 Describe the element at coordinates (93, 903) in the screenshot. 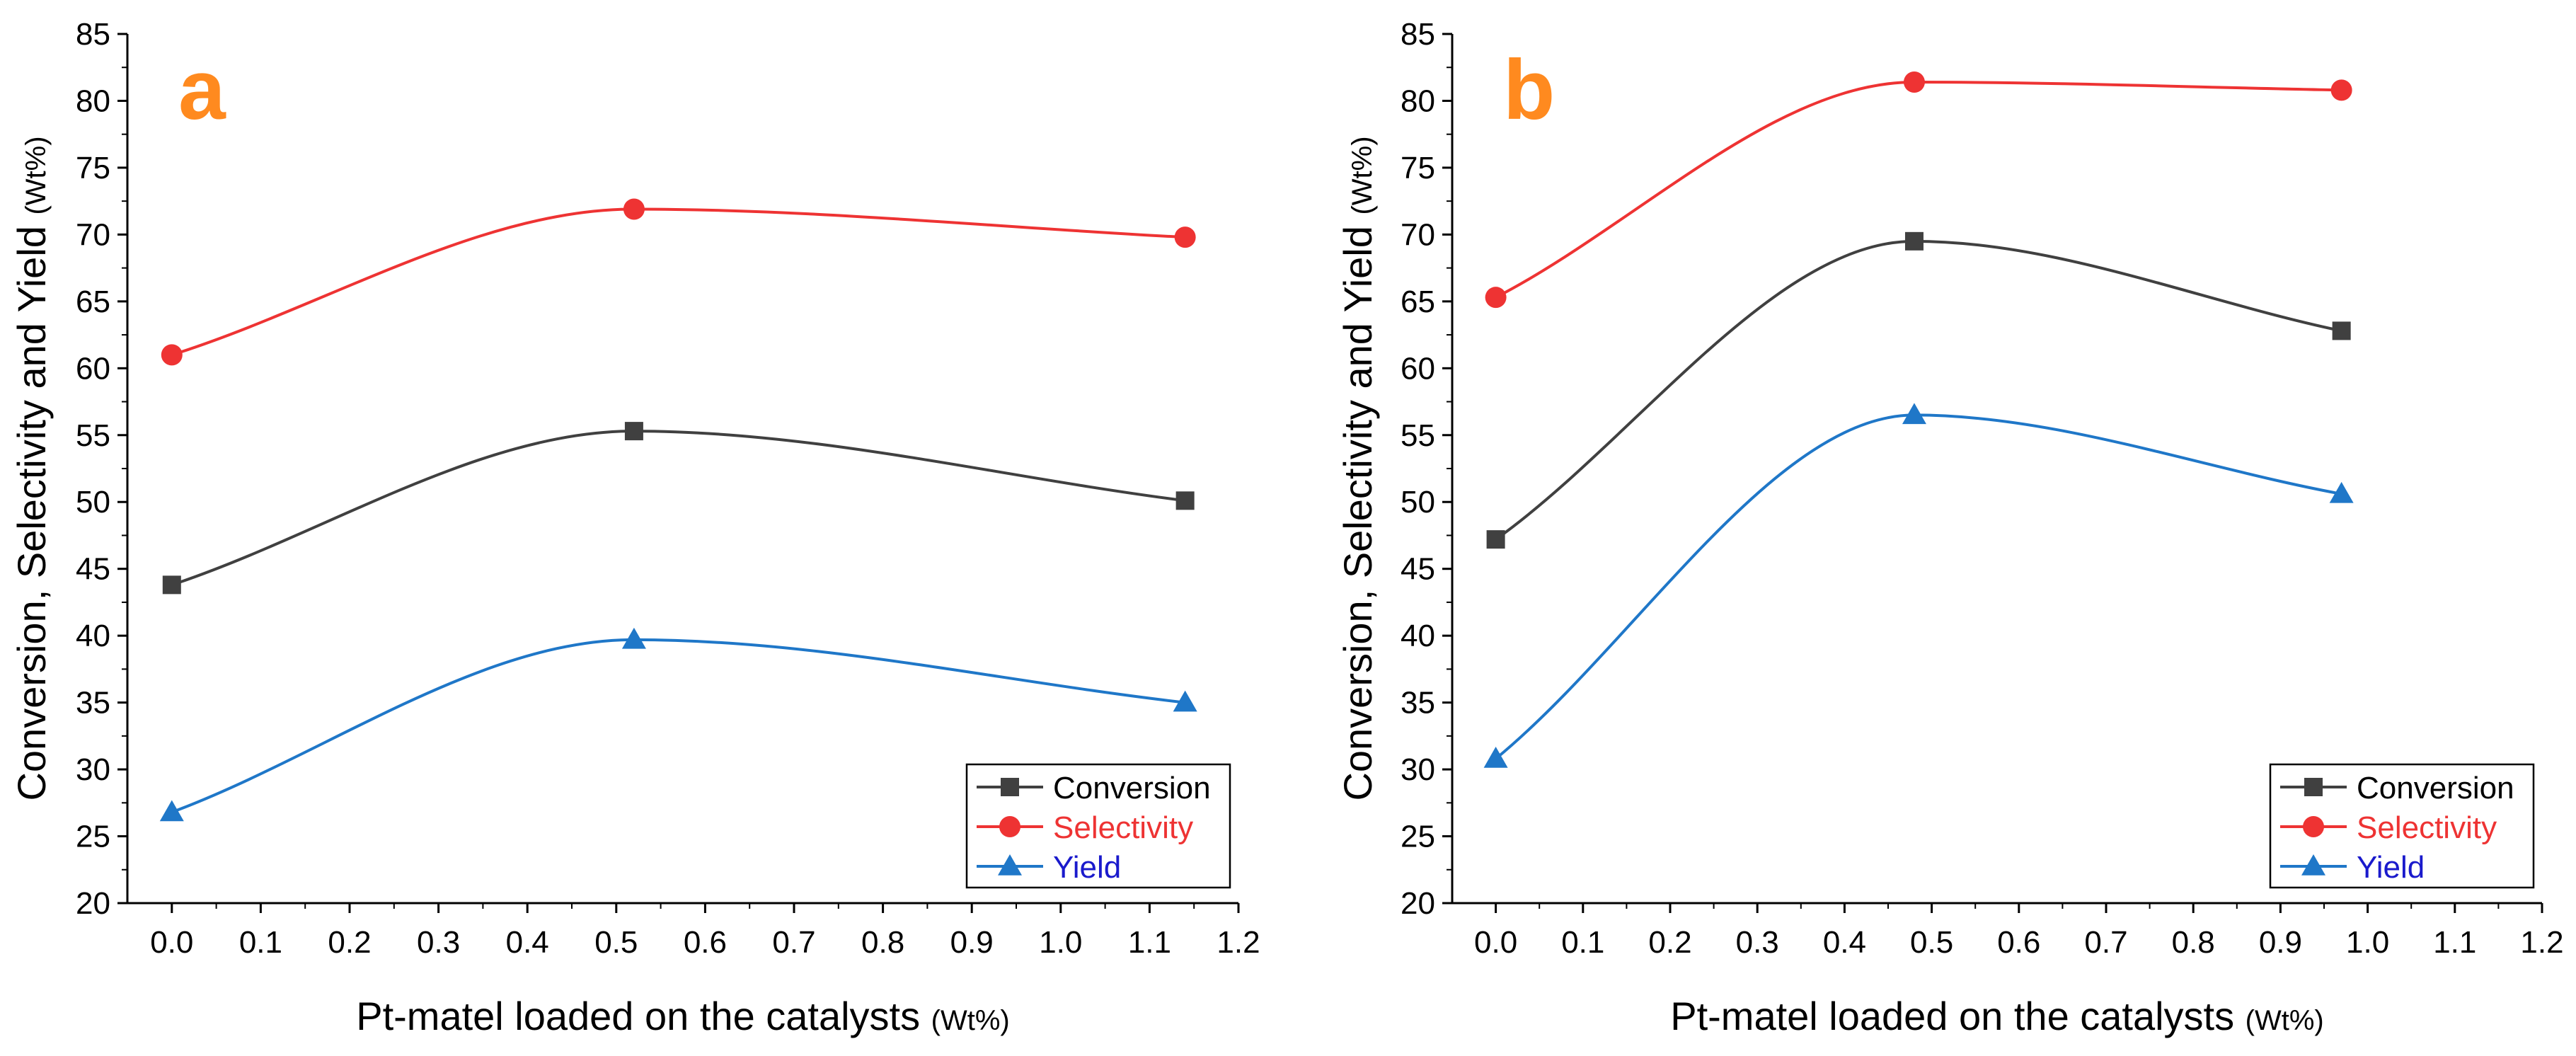

I see `y-tick-label: 20` at that location.